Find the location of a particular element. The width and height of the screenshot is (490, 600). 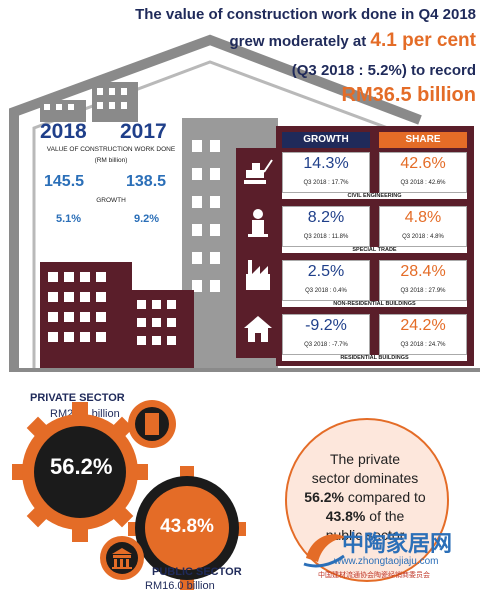

maroon-building-mid is located at coordinates (162, 330).